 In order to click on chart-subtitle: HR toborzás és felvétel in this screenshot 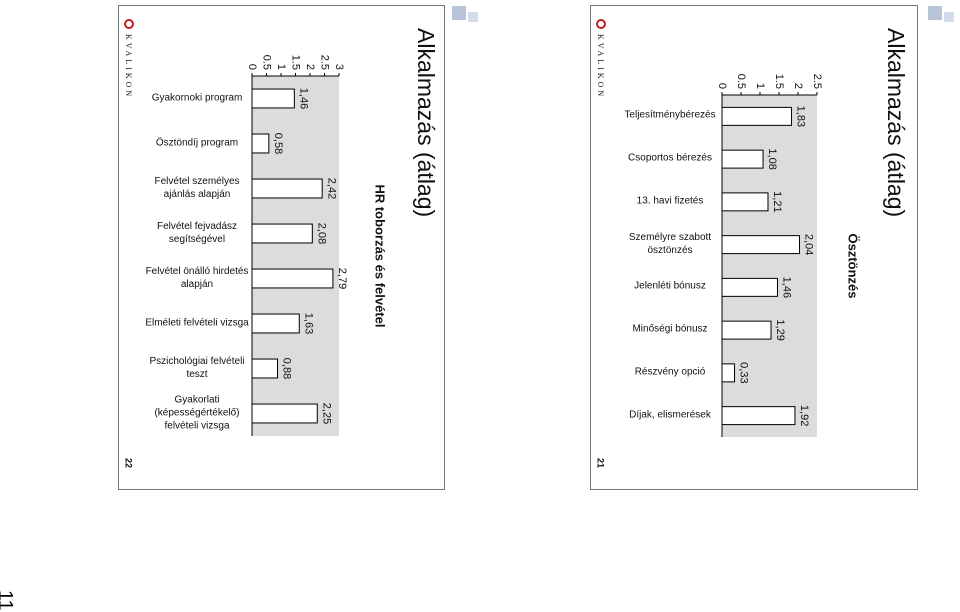, I will do `click(380, 255)`.